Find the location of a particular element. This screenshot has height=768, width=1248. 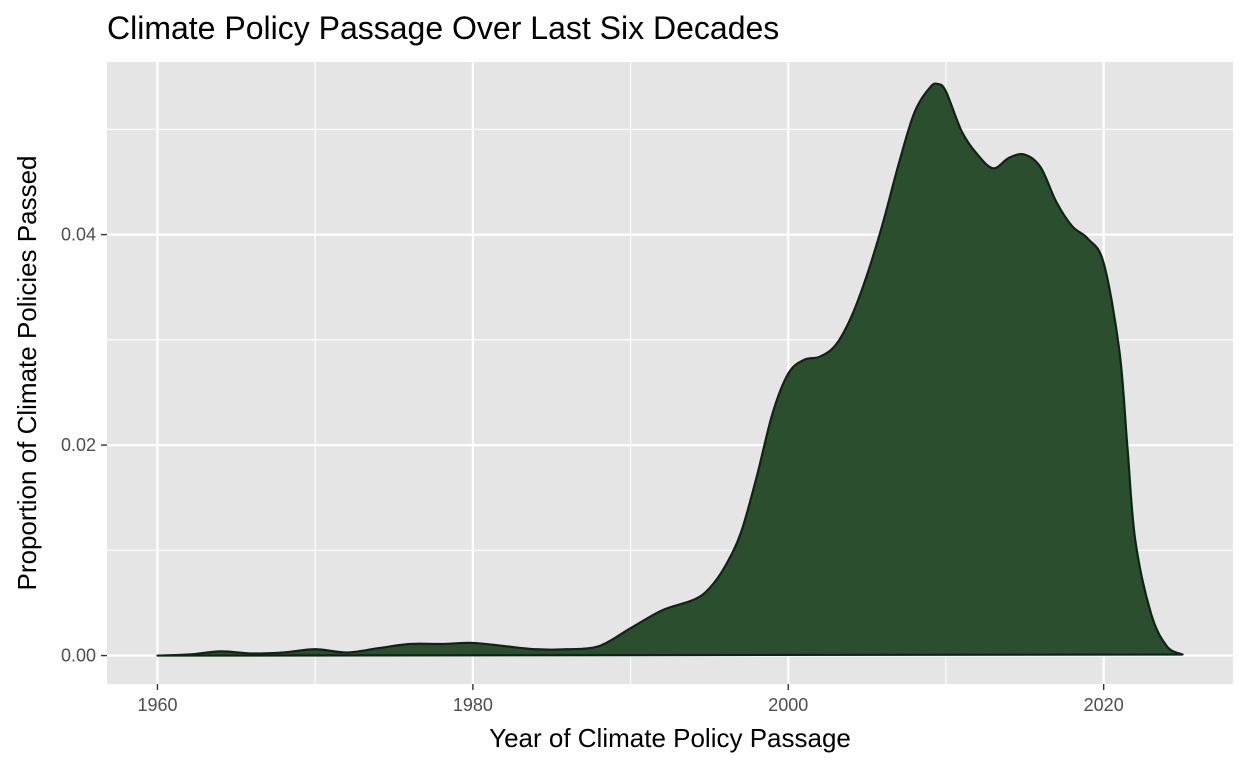

x-axis-ticks: 1960 1980 2000 2020 is located at coordinates (630, 699).